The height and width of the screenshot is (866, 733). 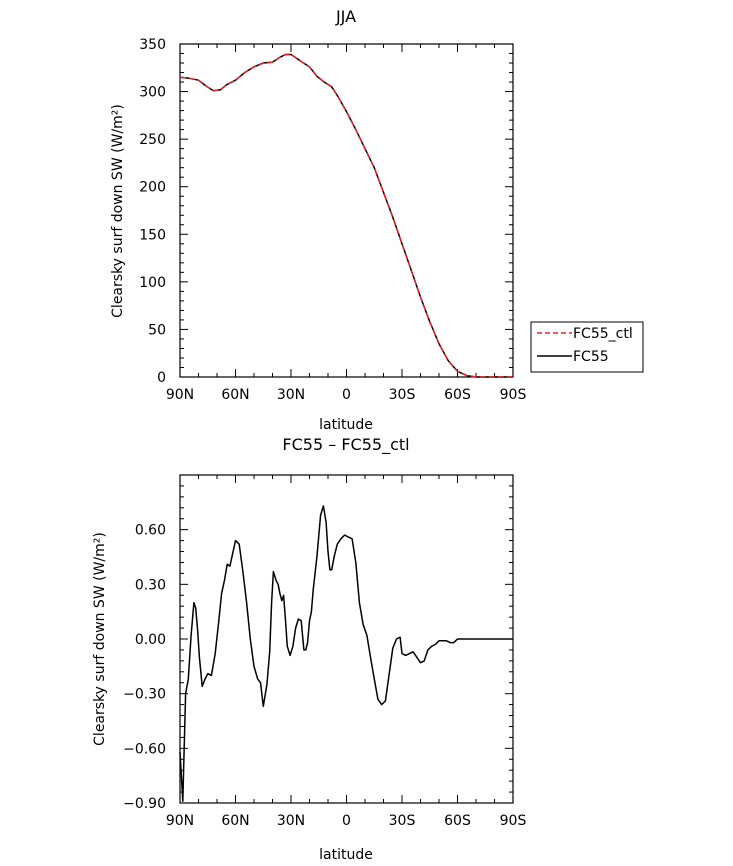 What do you see at coordinates (603, 334) in the screenshot?
I see `legend-label-fc55-ctl: FC55_ctl` at bounding box center [603, 334].